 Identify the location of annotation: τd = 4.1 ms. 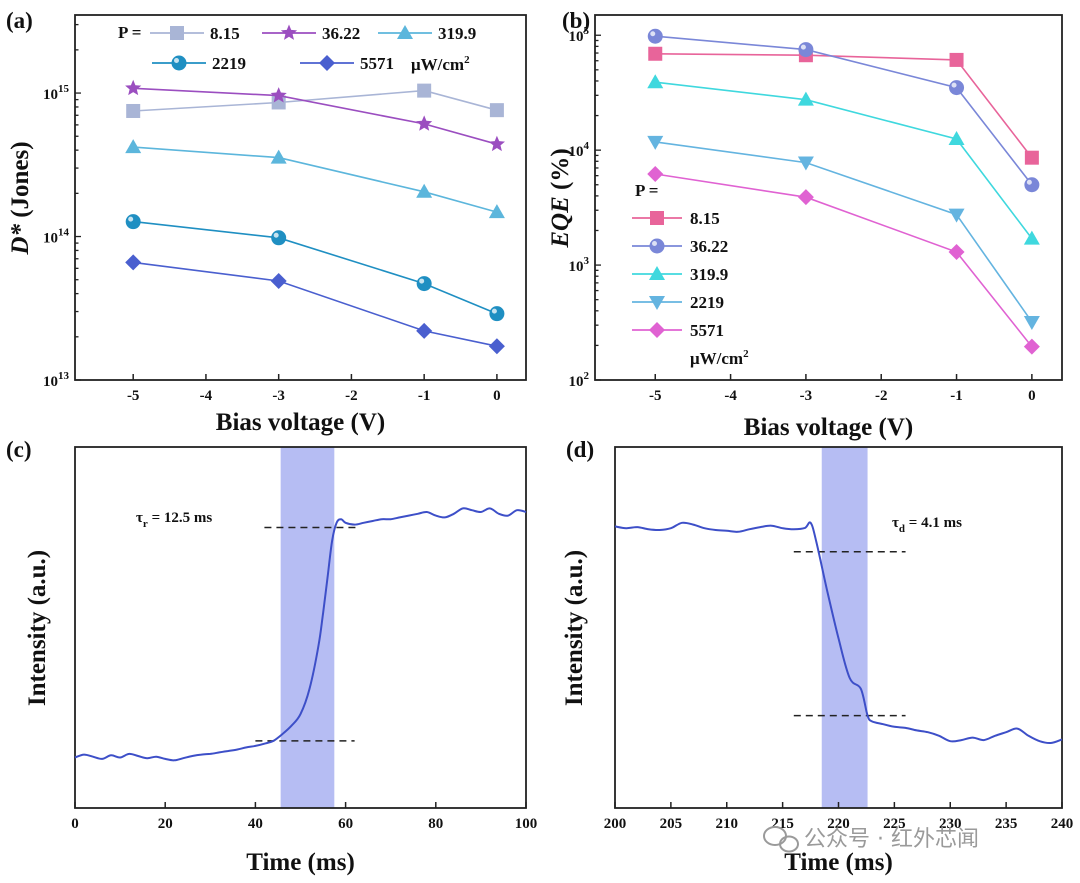
(927, 525).